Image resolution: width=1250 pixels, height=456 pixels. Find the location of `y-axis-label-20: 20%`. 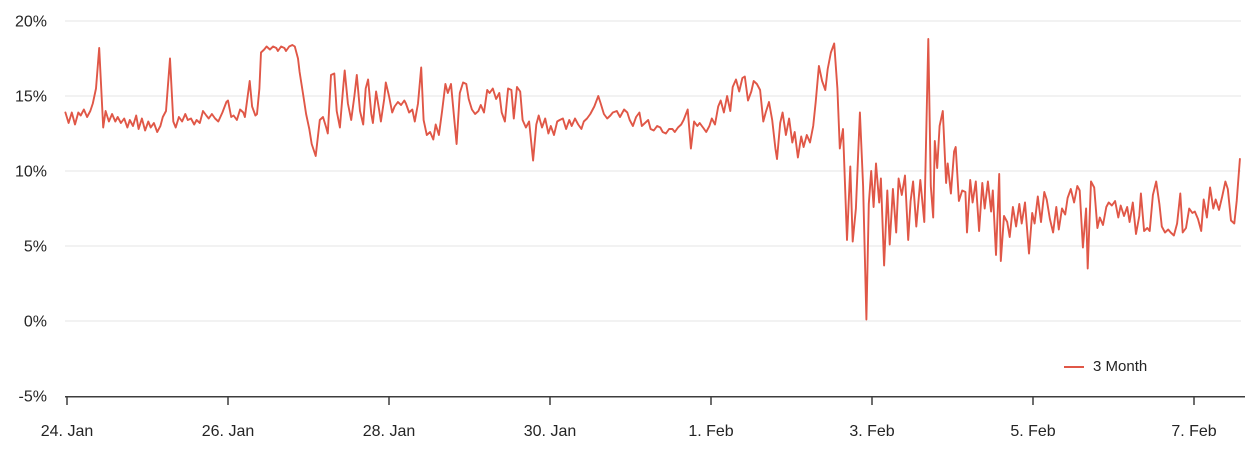

y-axis-label-20: 20% is located at coordinates (31, 22).